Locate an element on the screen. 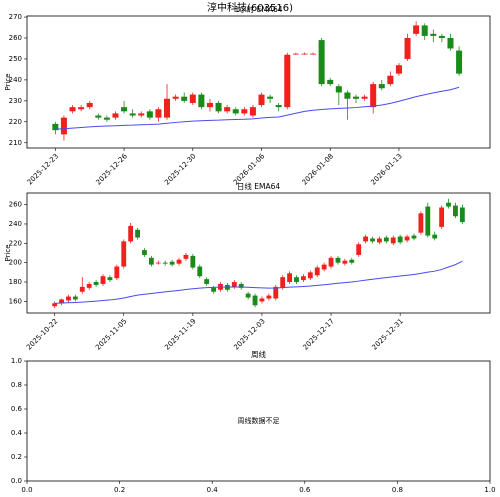 Image resolution: width=500 pixels, height=497 pixels. subplot-title: 周线 is located at coordinates (258, 354).